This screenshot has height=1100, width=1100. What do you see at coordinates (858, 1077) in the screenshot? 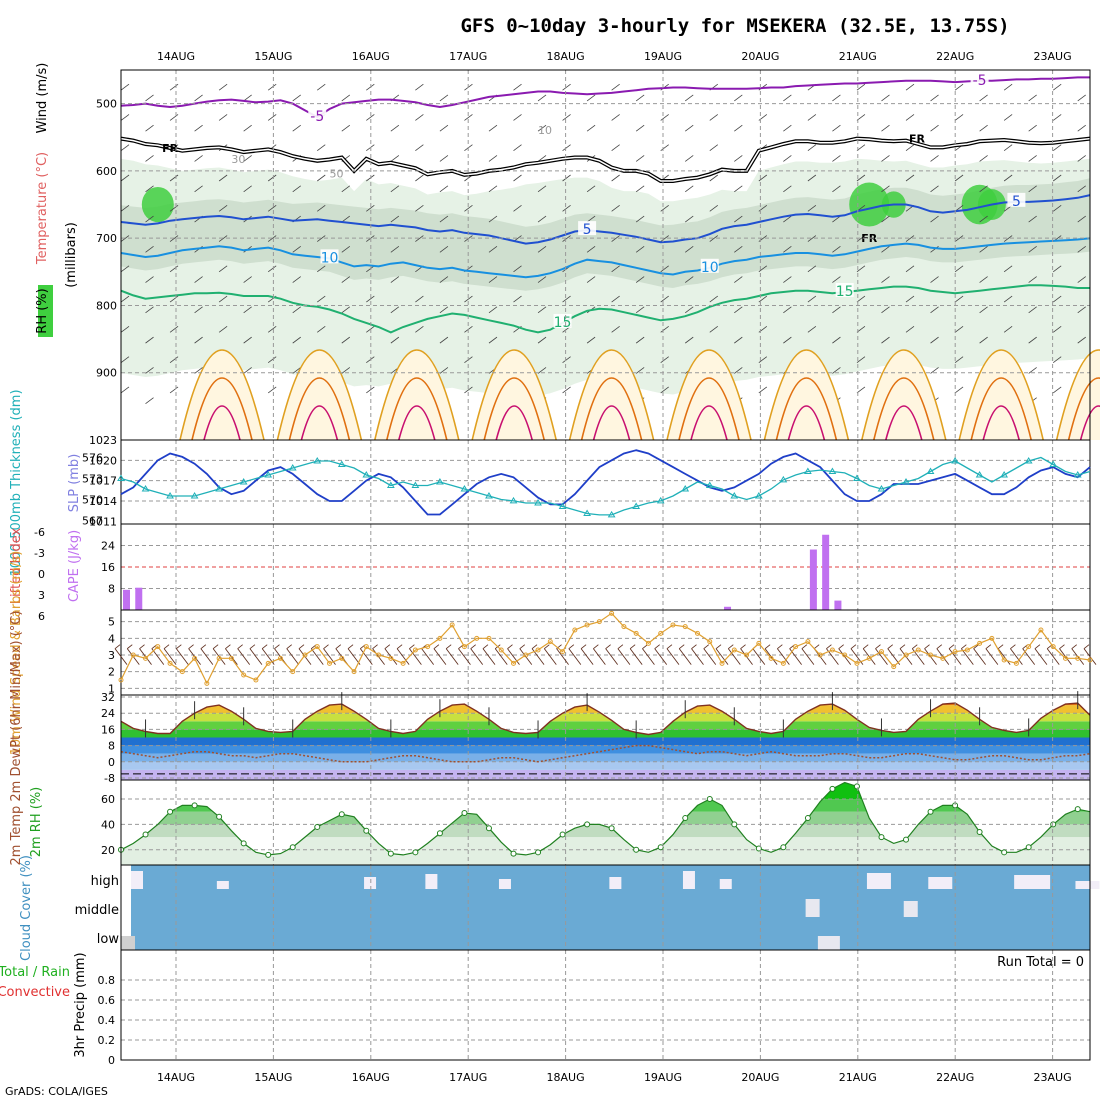
I see `bottom-date-label: 21AUG` at bounding box center [858, 1077].